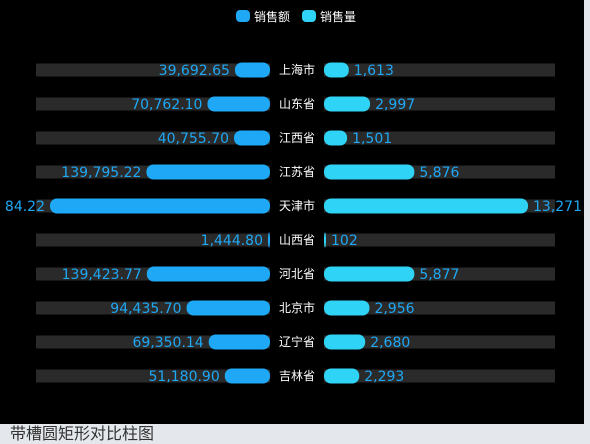 Image resolution: width=590 pixels, height=444 pixels. What do you see at coordinates (25, 207) in the screenshot?
I see `sales-amount-label: 84.22` at bounding box center [25, 207].